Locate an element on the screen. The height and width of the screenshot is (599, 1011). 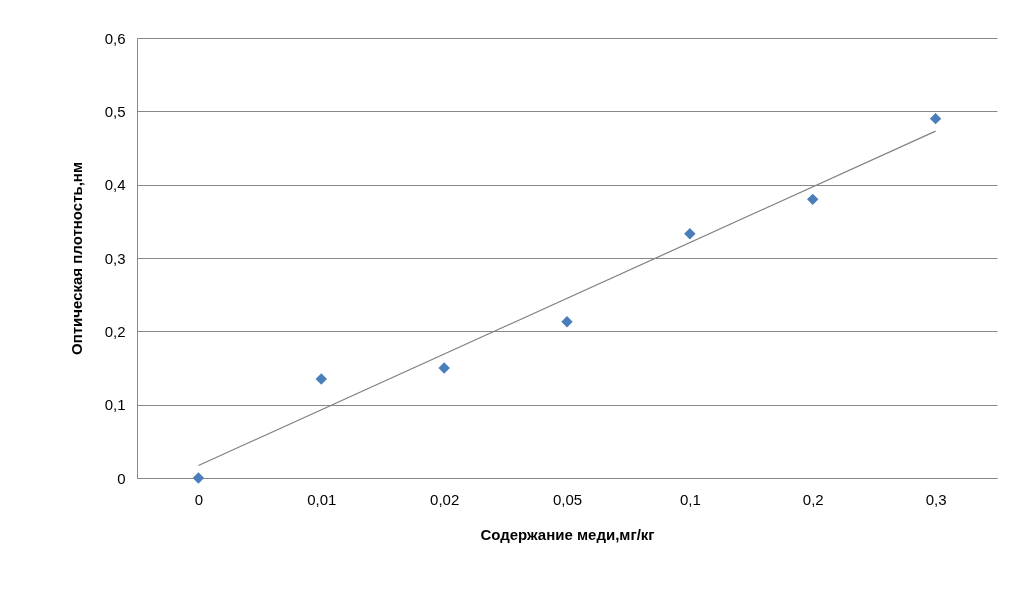
y-tick-label: 0,1 is located at coordinates (115, 405).